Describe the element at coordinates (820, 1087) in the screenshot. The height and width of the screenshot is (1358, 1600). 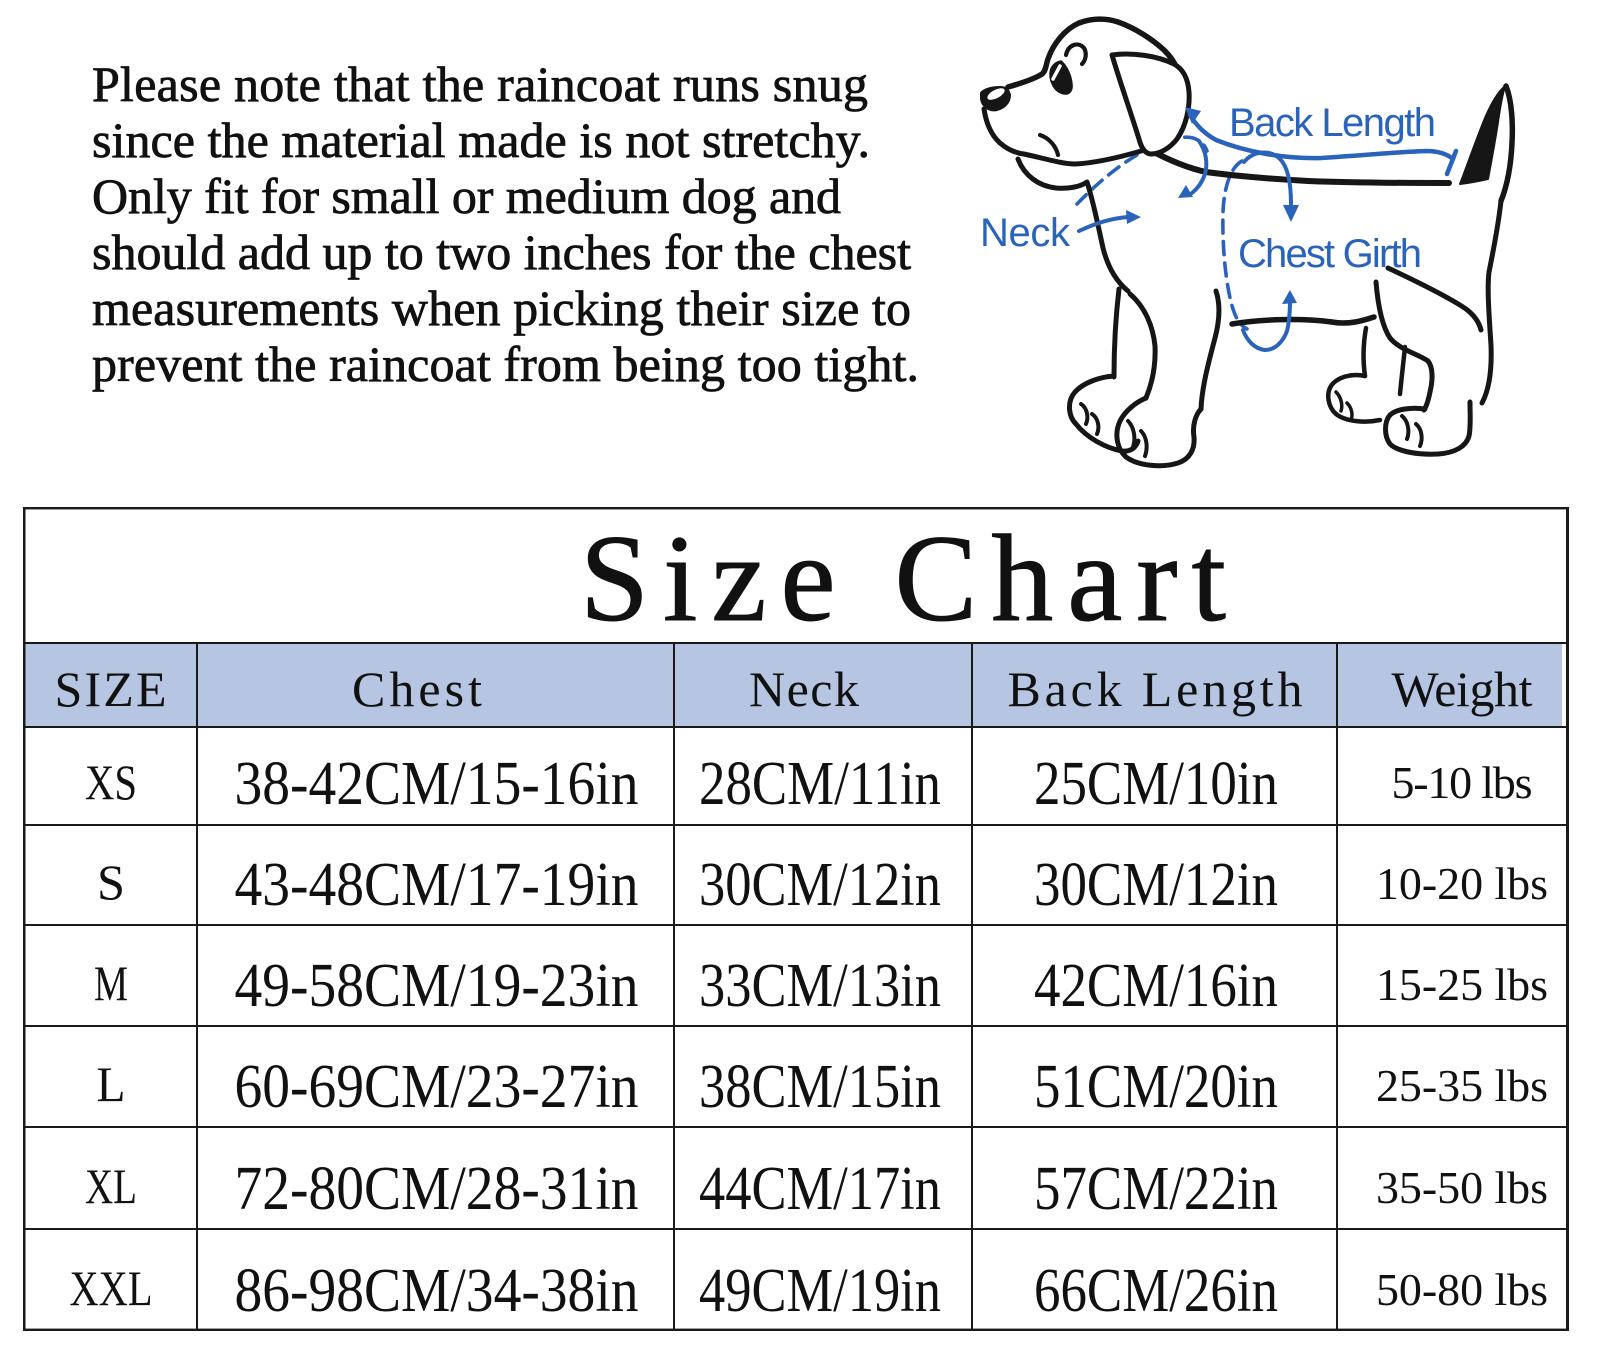
I see `svg-text: 38CM/15in` at that location.